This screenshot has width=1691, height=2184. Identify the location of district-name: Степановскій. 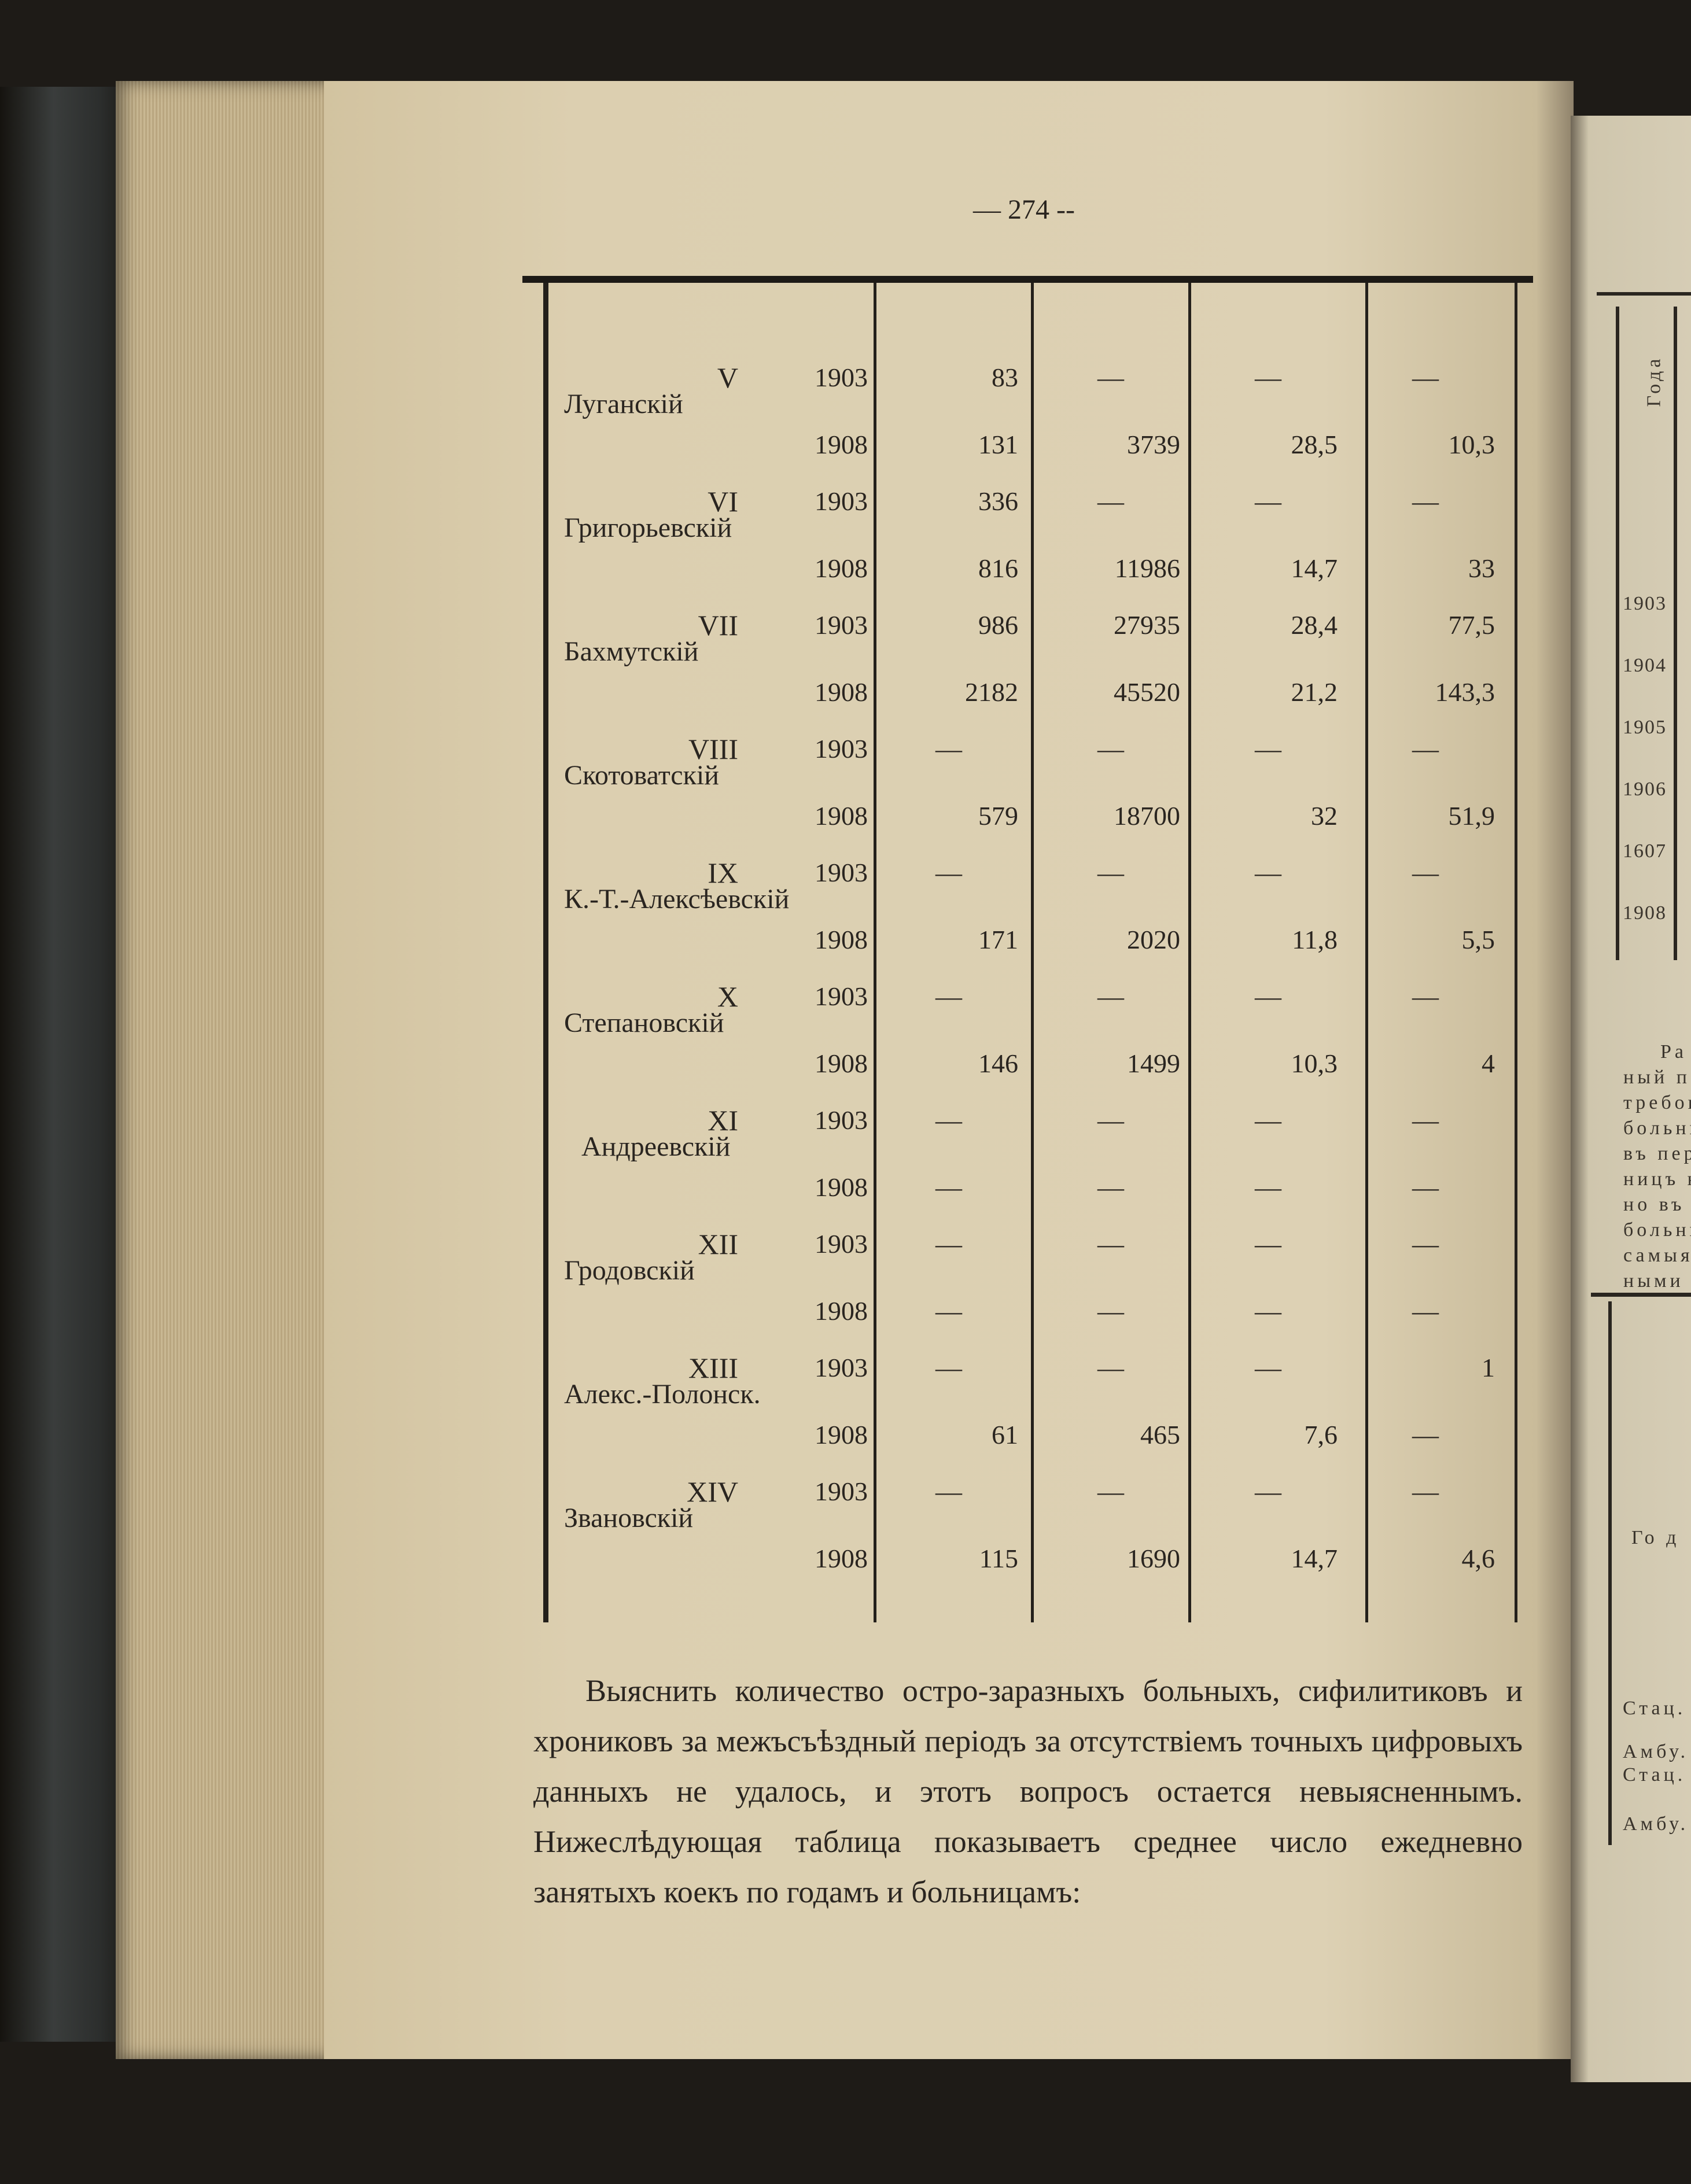
(644, 1023).